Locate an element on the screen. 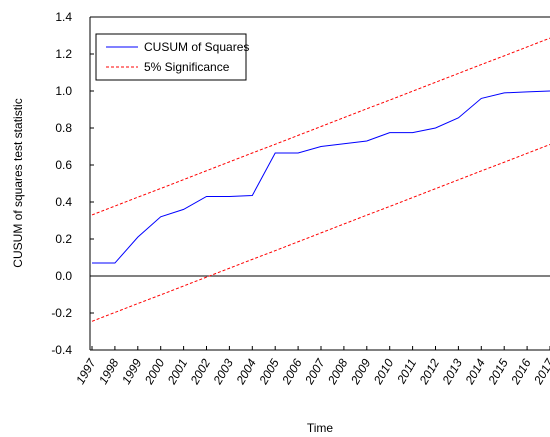 The image size is (550, 437). x-tick-label: 2011 is located at coordinates (407, 372).